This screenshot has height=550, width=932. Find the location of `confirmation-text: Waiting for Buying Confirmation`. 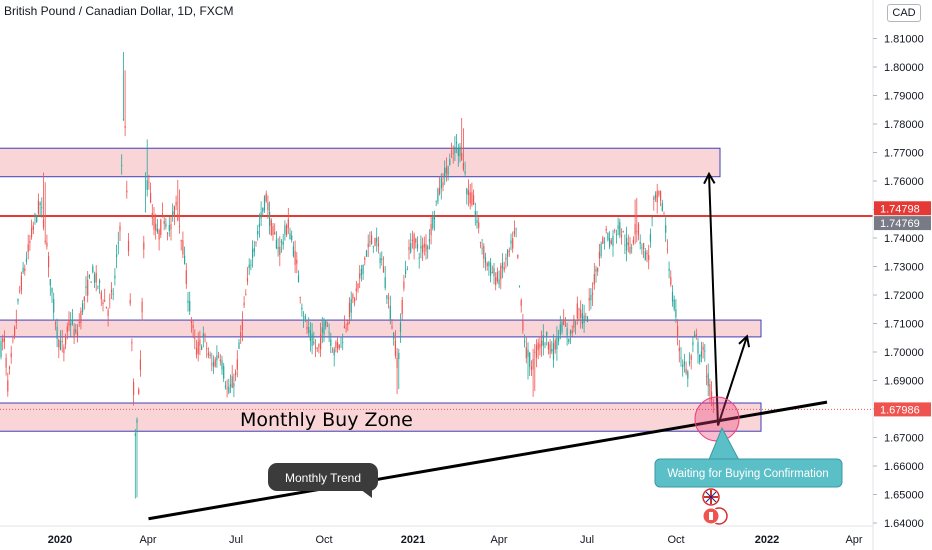

confirmation-text: Waiting for Buying Confirmation is located at coordinates (747, 474).